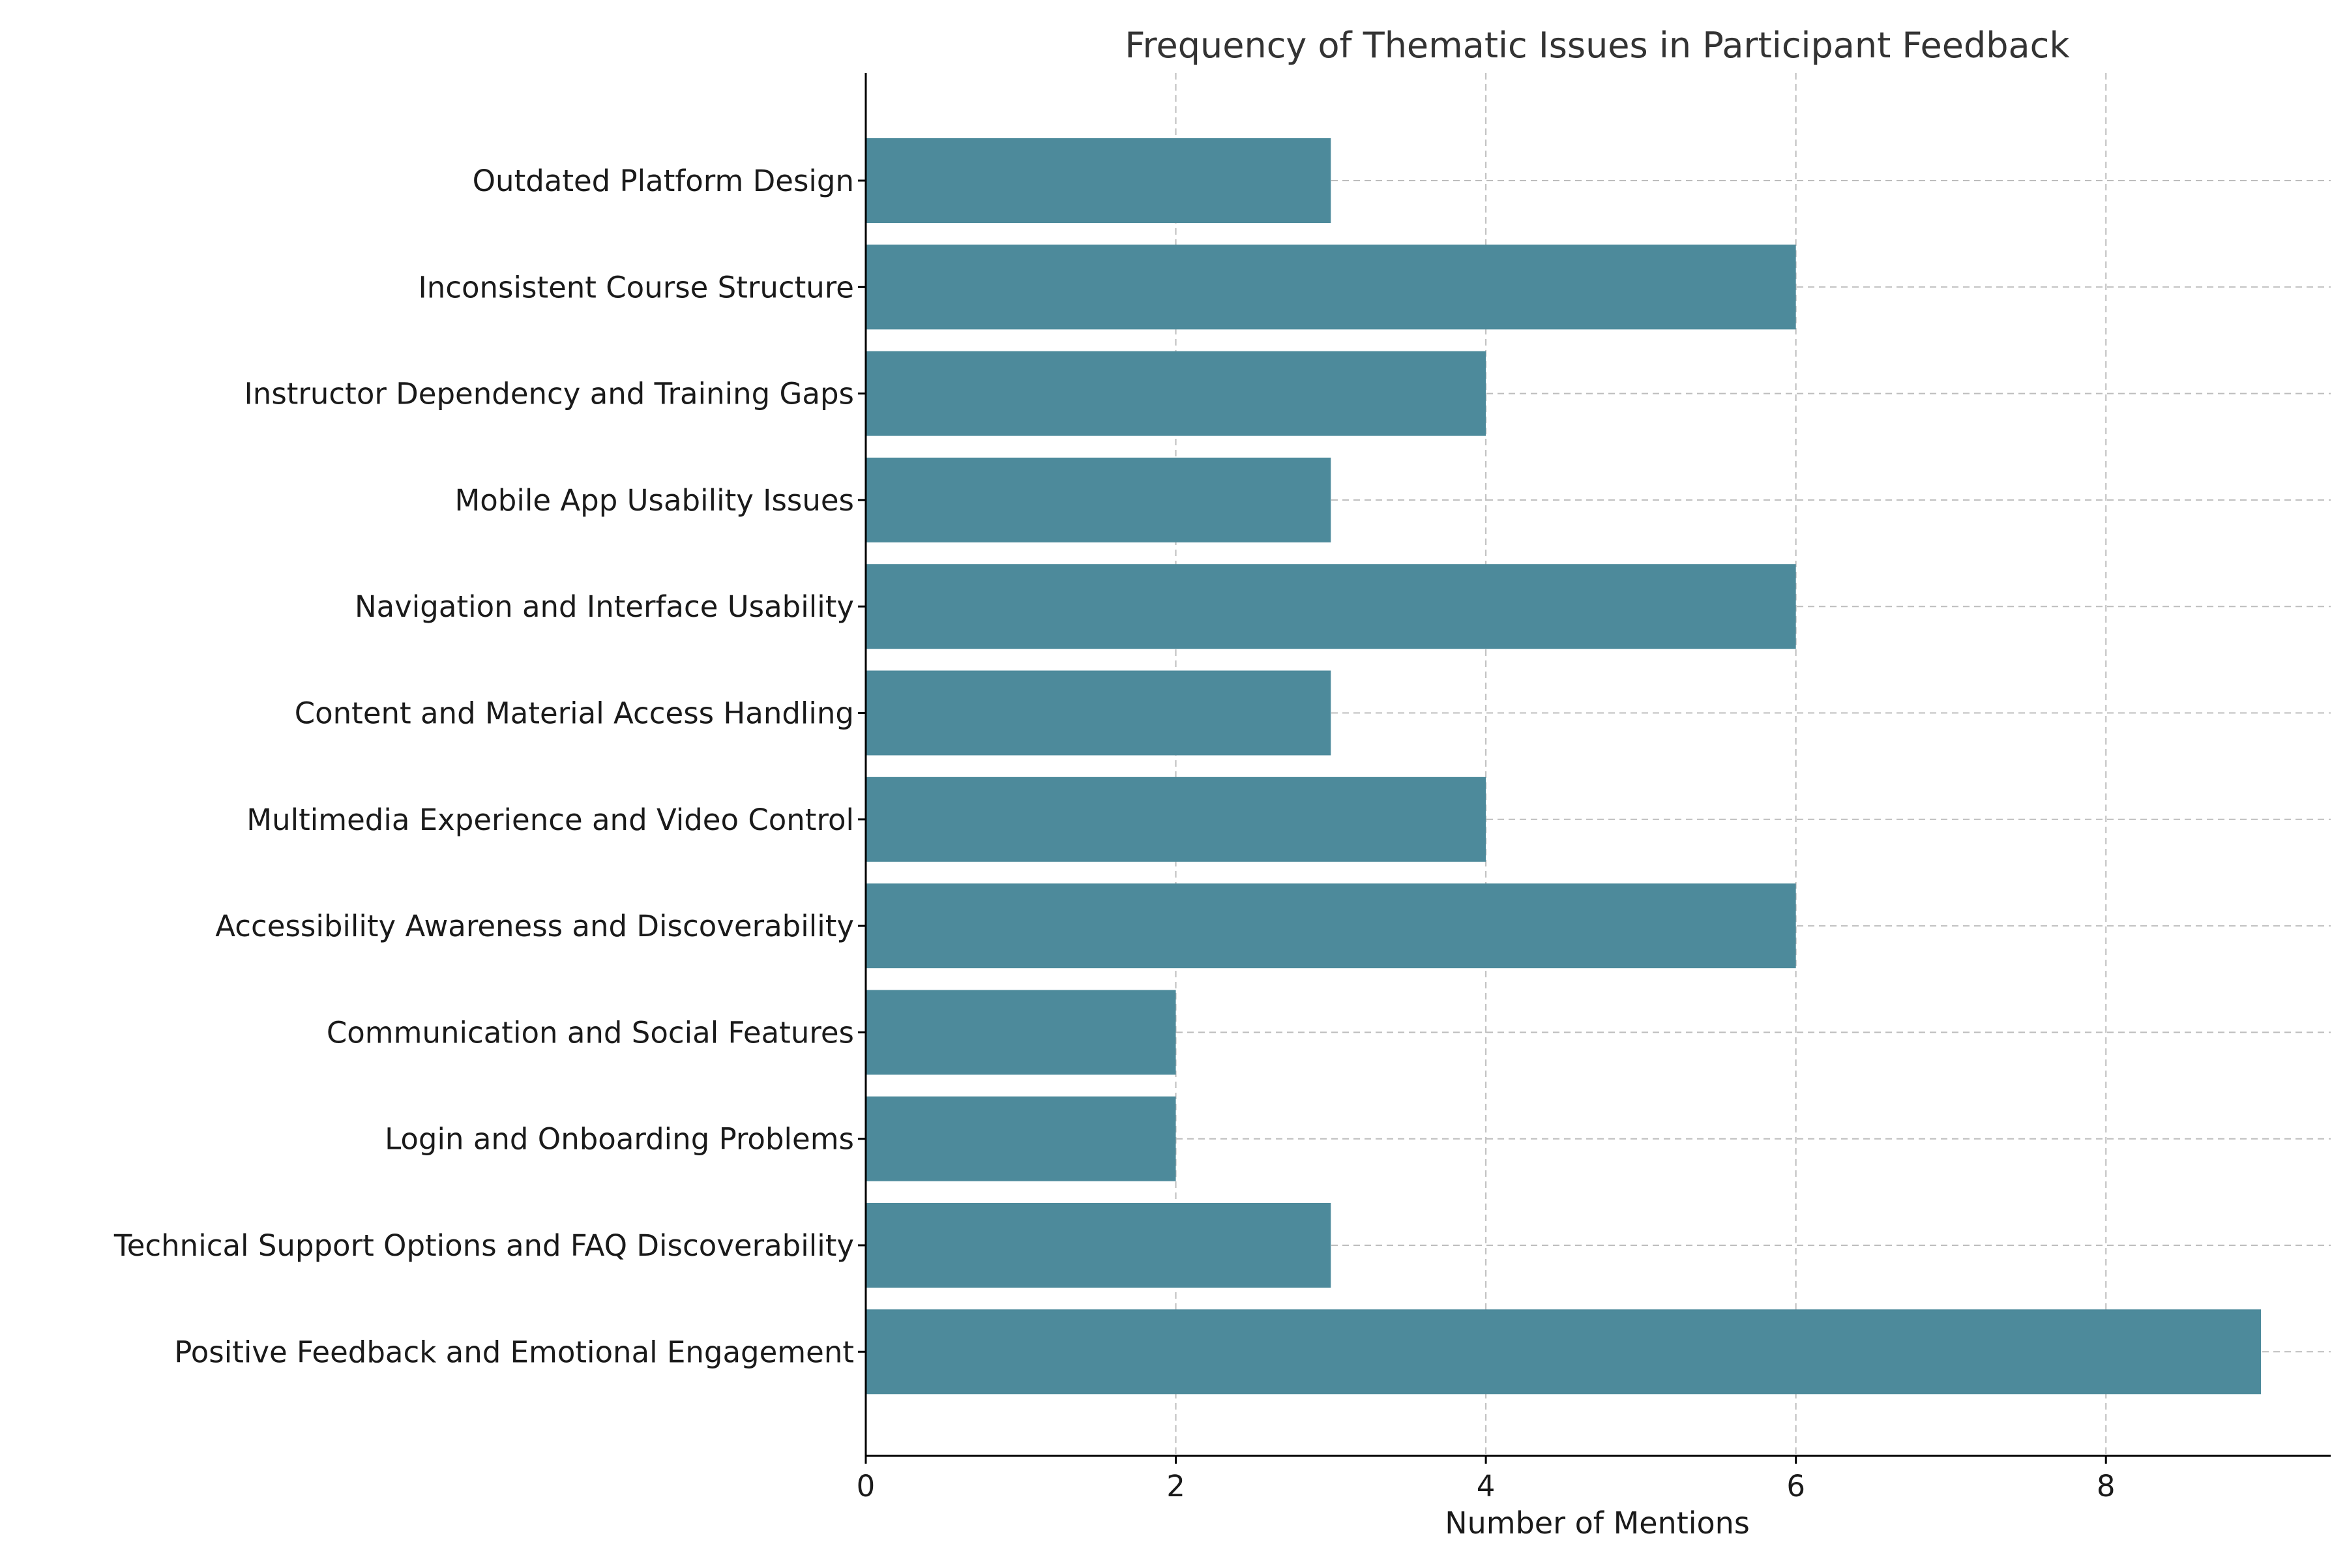  Describe the element at coordinates (1597, 1523) in the screenshot. I see `x-axis-label: Number of Mentions` at that location.